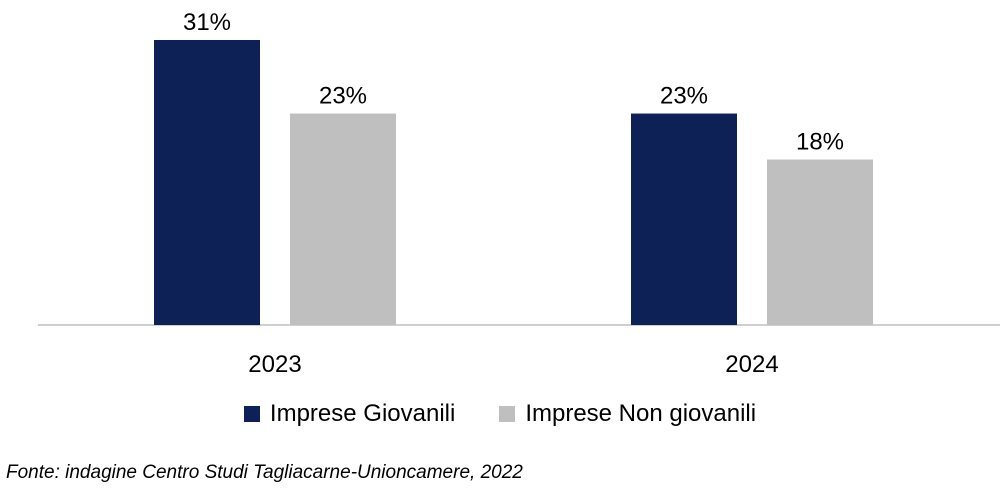 The image size is (1000, 500). I want to click on data-label-2023-non-giovanili: 23%, so click(343, 96).